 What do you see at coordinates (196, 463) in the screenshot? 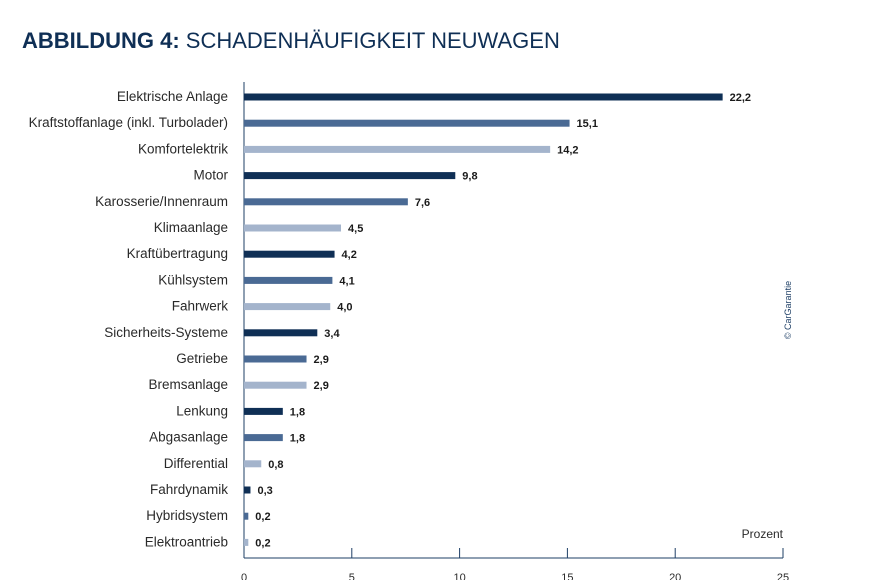
I see `category-label: Differential` at bounding box center [196, 463].